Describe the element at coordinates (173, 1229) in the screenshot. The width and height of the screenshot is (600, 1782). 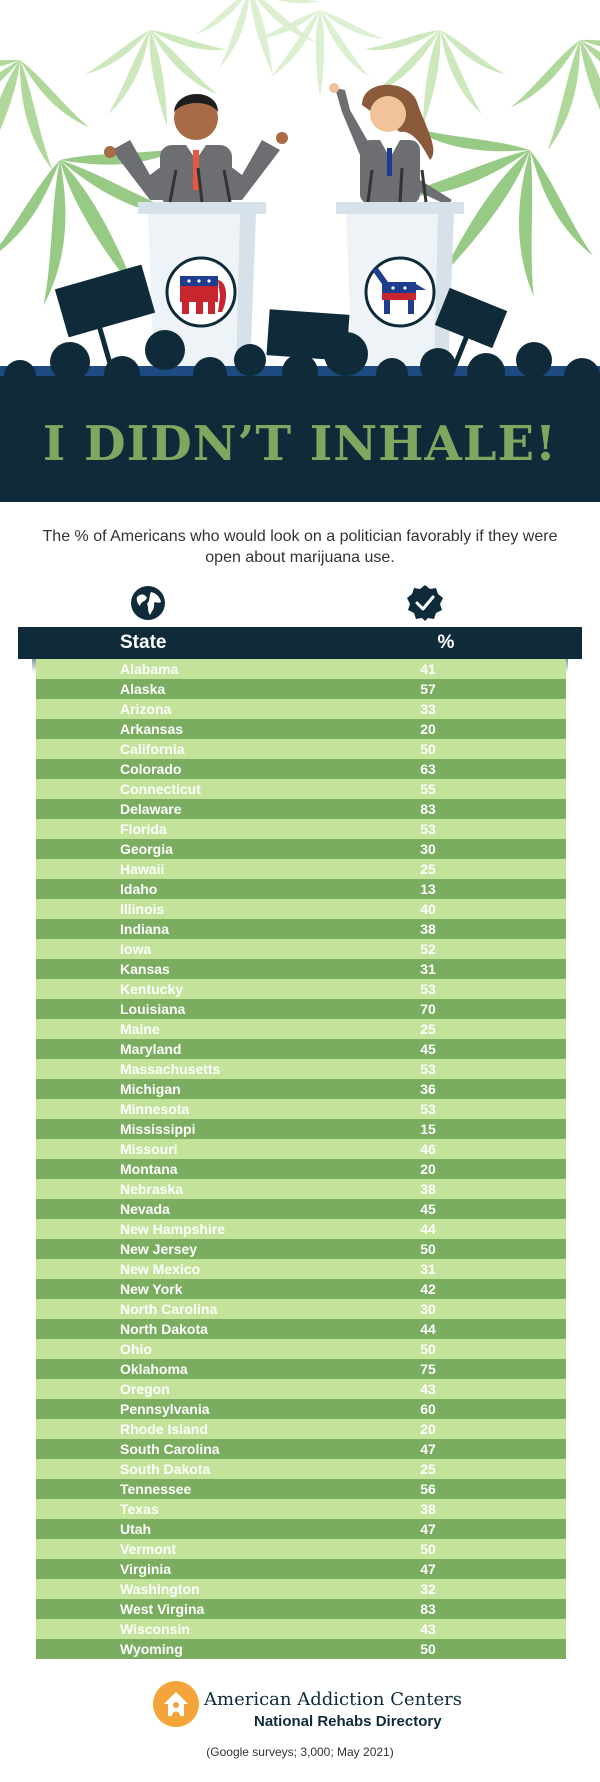
I see `state-name: New Hampshire` at that location.